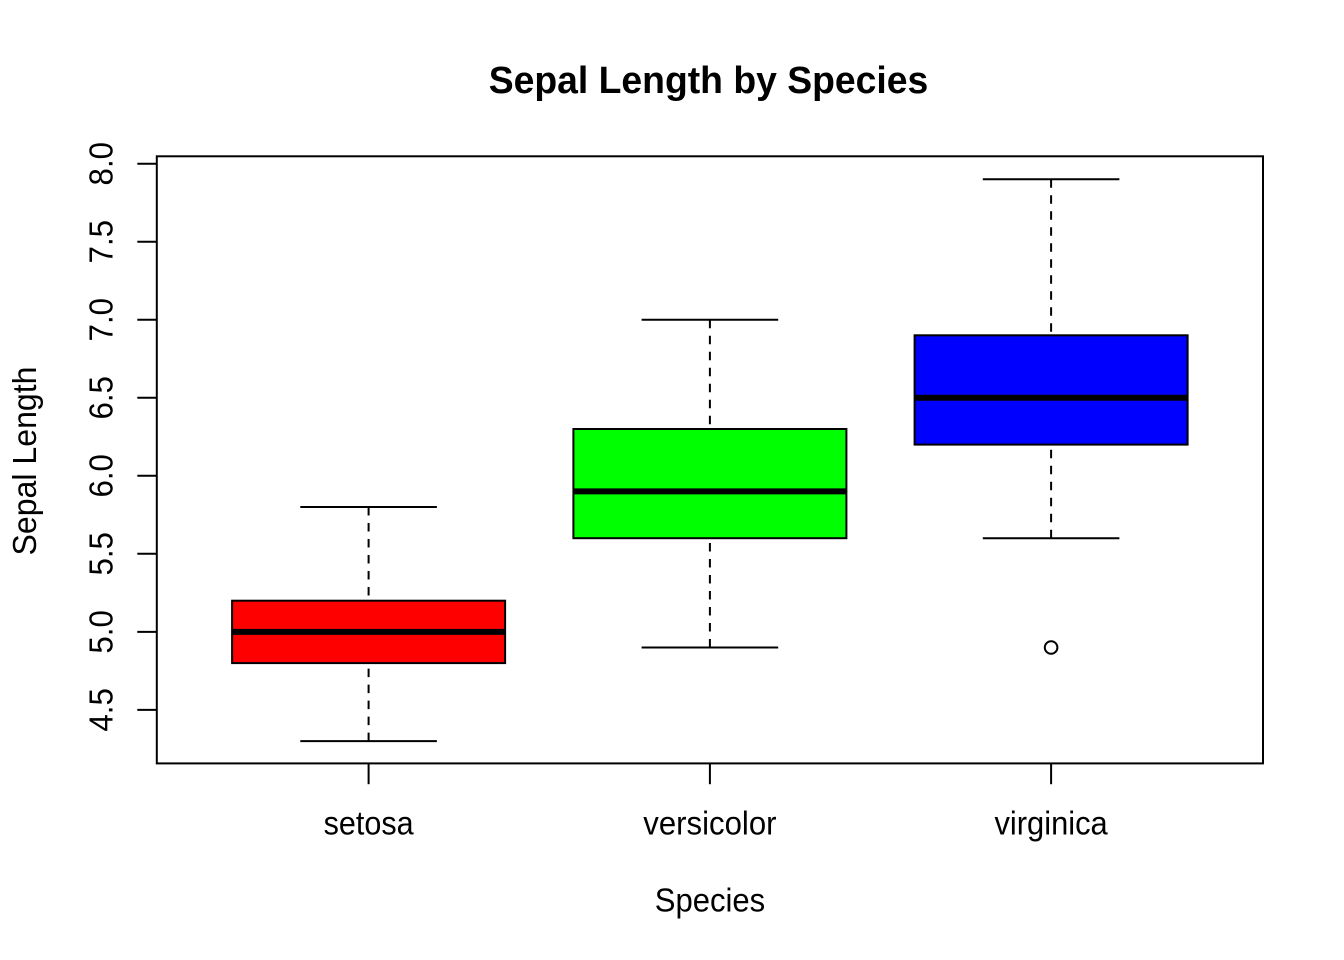 The image size is (1344, 960). Describe the element at coordinates (1052, 824) in the screenshot. I see `svg-text: virginica` at that location.